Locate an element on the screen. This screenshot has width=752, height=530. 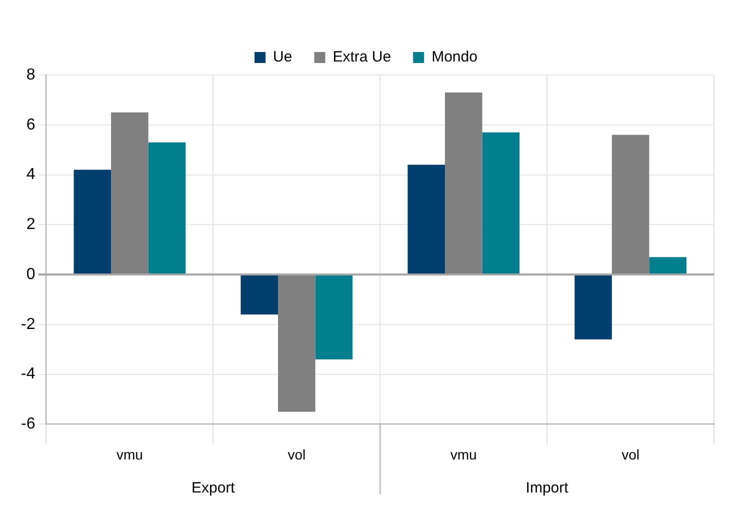
y-tick-label: 2 is located at coordinates (31, 225).